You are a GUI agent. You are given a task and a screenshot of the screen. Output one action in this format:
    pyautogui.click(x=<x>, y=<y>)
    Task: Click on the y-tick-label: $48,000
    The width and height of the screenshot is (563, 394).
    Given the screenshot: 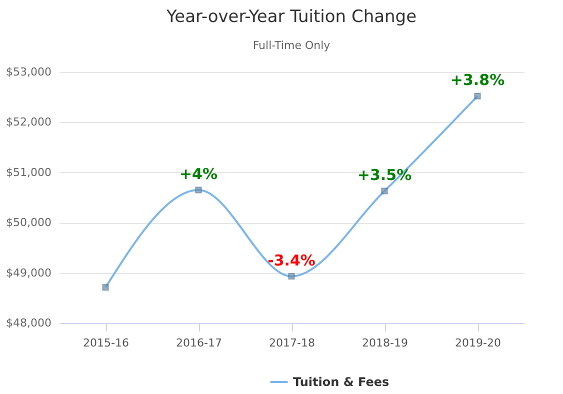 What is the action you would take?
    pyautogui.click(x=29, y=323)
    